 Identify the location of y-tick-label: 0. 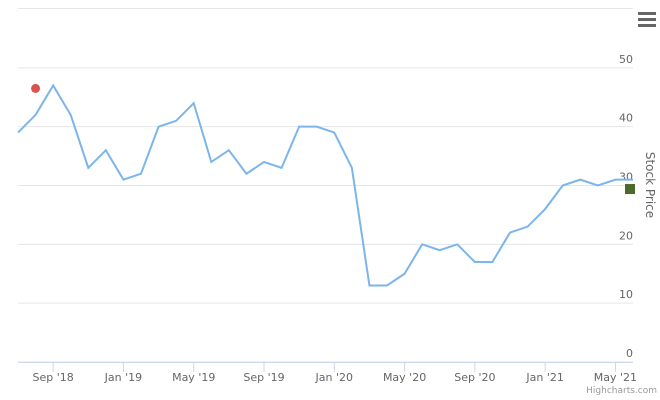
(629, 353).